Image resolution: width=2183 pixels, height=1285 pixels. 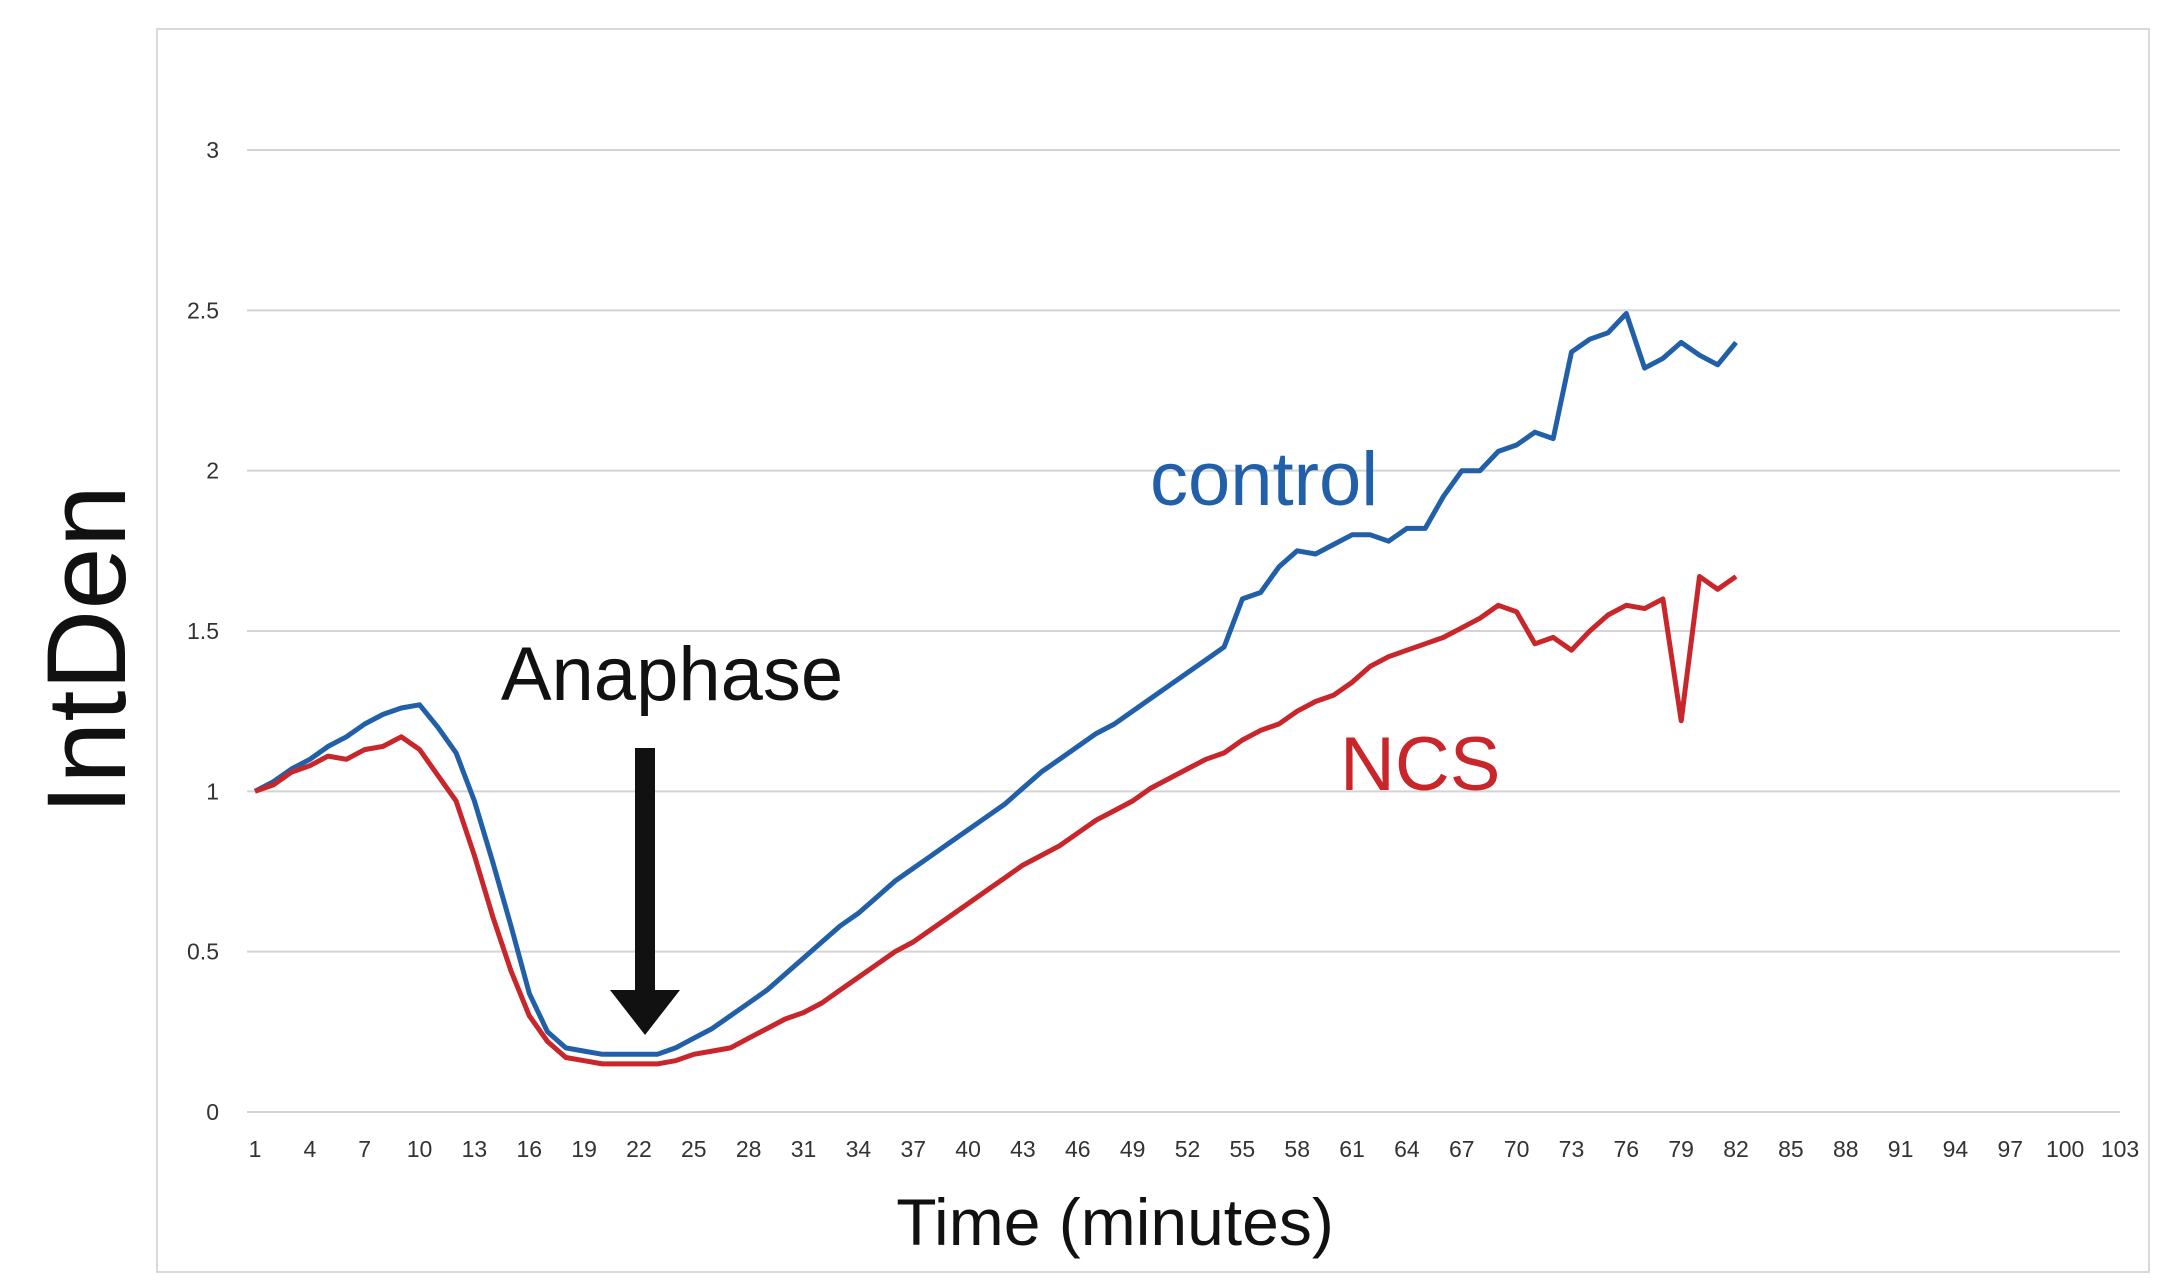 I want to click on y-axis-title: IntDen, so click(x=86, y=650).